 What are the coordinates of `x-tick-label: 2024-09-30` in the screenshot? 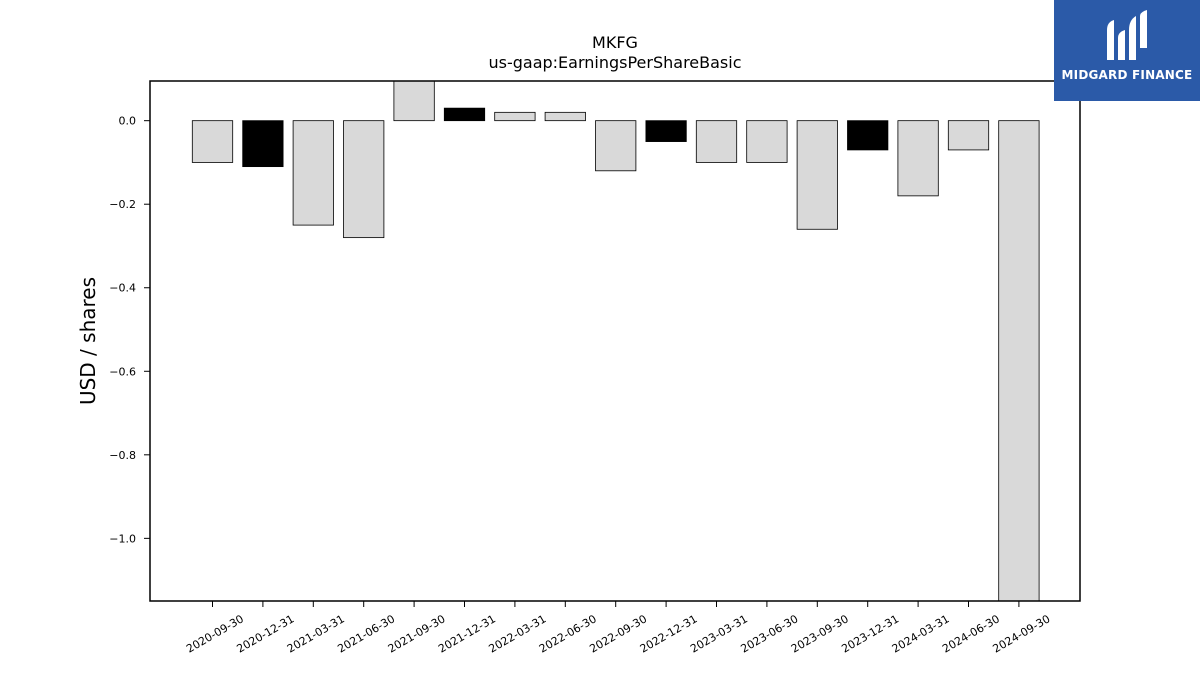 It's located at (1022, 633).